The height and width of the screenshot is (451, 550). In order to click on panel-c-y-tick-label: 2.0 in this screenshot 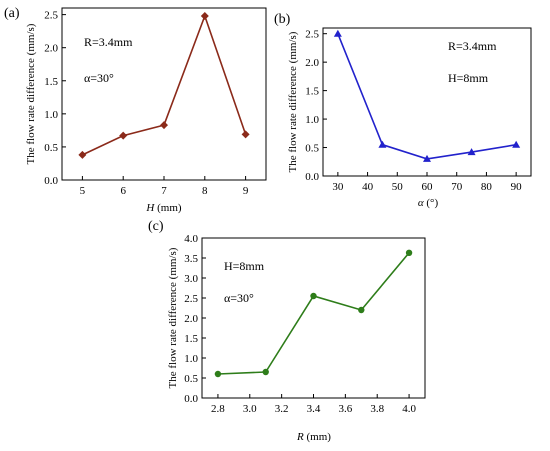, I will do `click(191, 319)`.